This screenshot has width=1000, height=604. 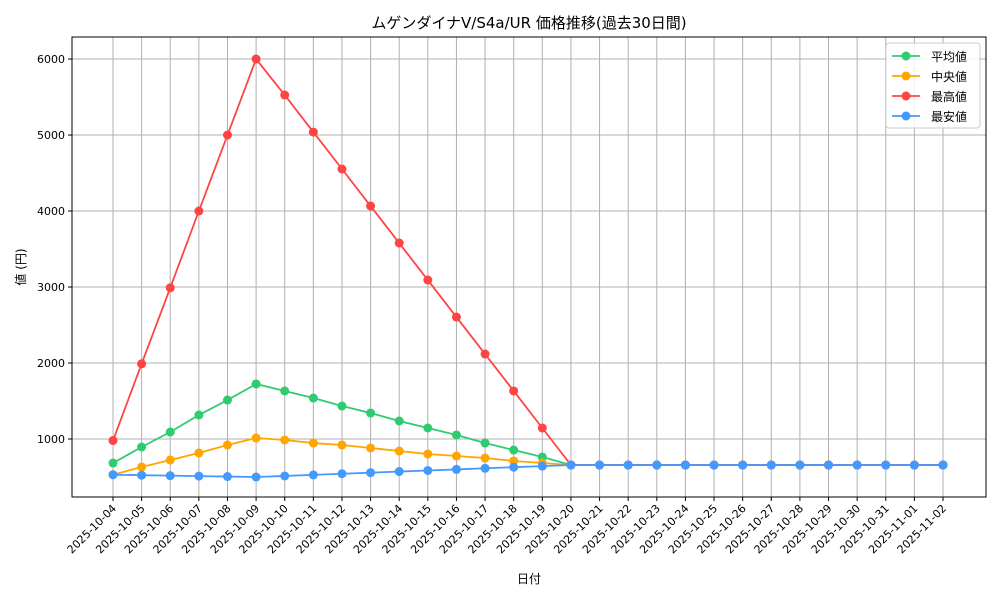 What do you see at coordinates (949, 76) in the screenshot?
I see `legend-label: 中央値` at bounding box center [949, 76].